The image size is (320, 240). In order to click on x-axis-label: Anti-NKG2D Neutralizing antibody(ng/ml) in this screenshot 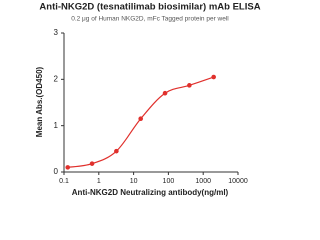, I will do `click(150, 192)`.